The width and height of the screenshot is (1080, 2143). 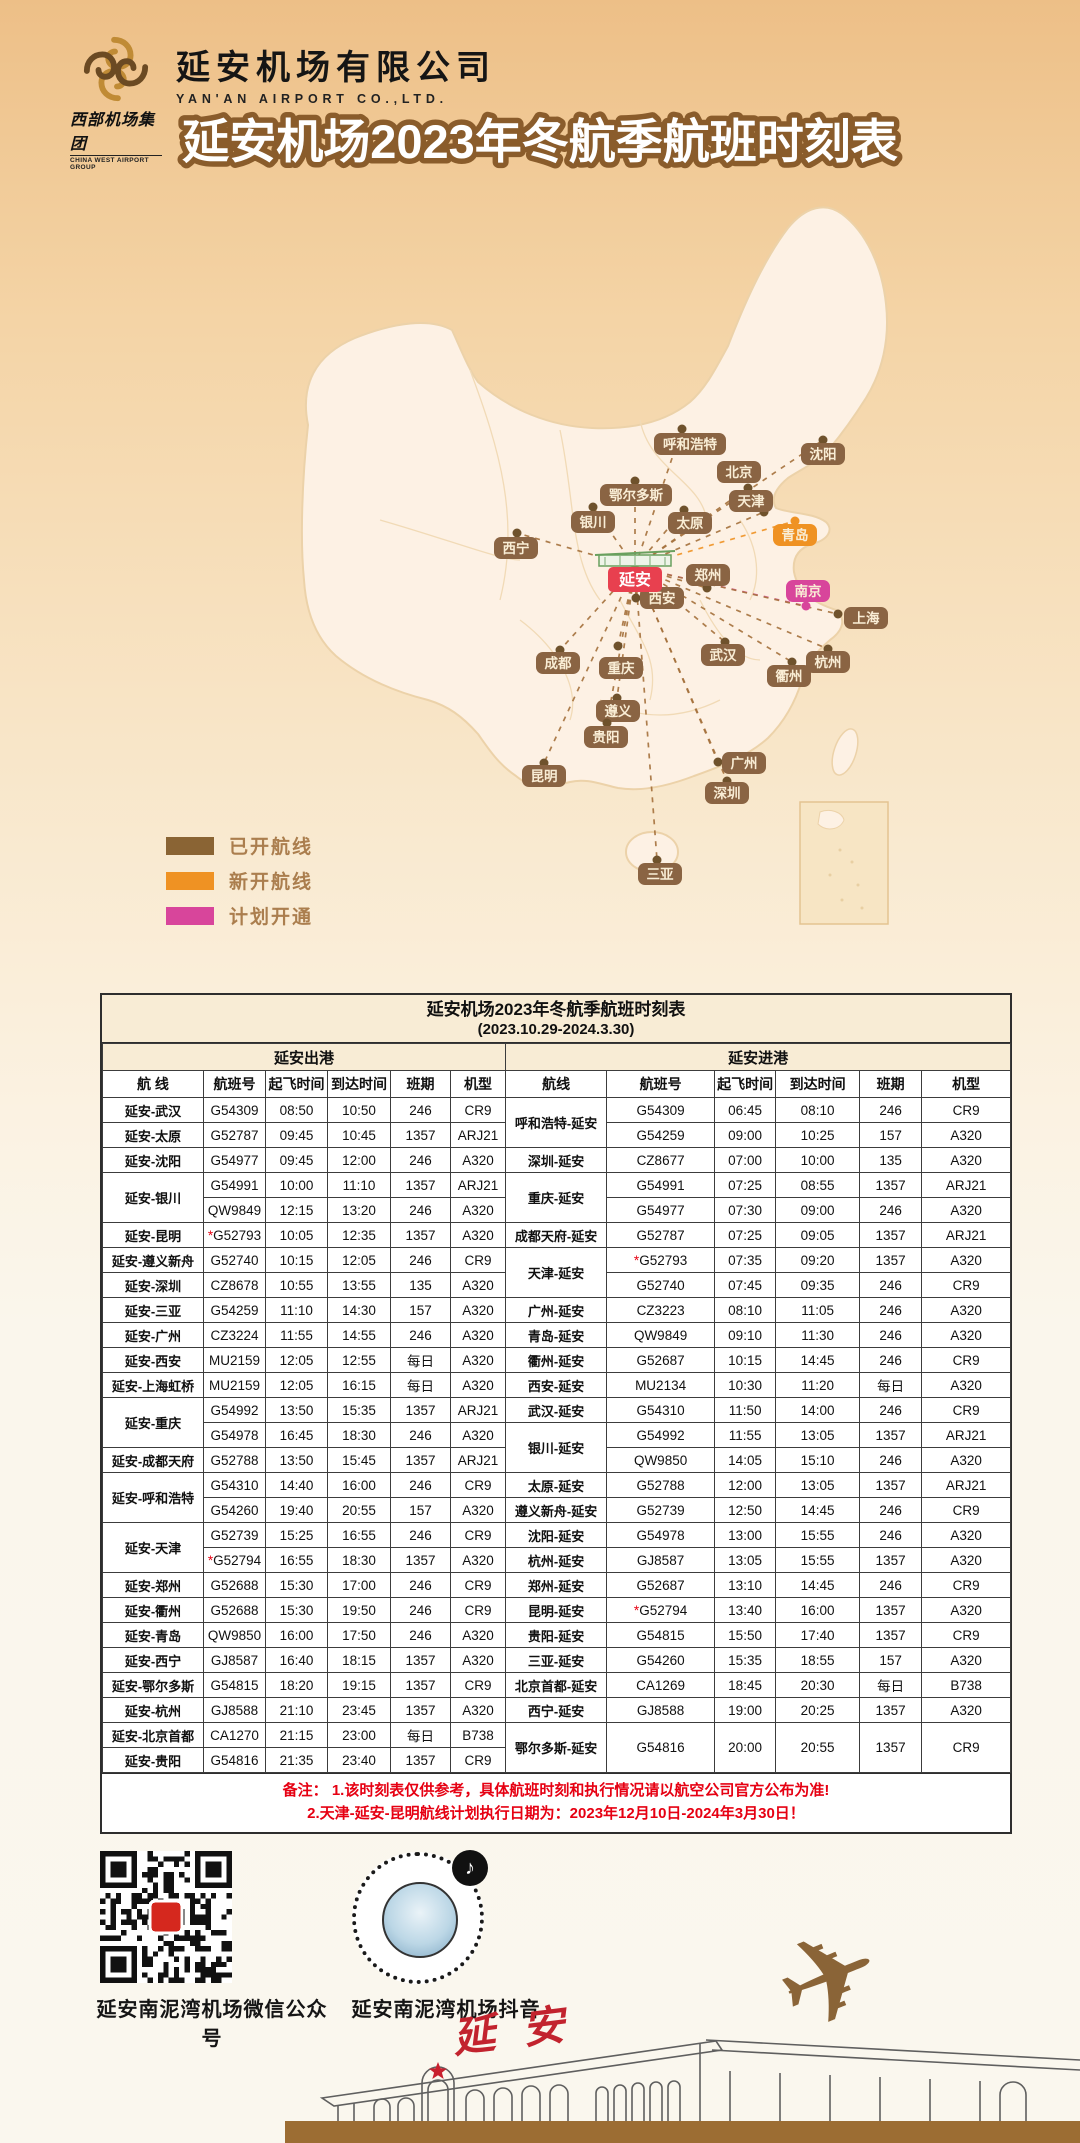 I want to click on flight-data-cell: 13:55, so click(x=359, y=1285).